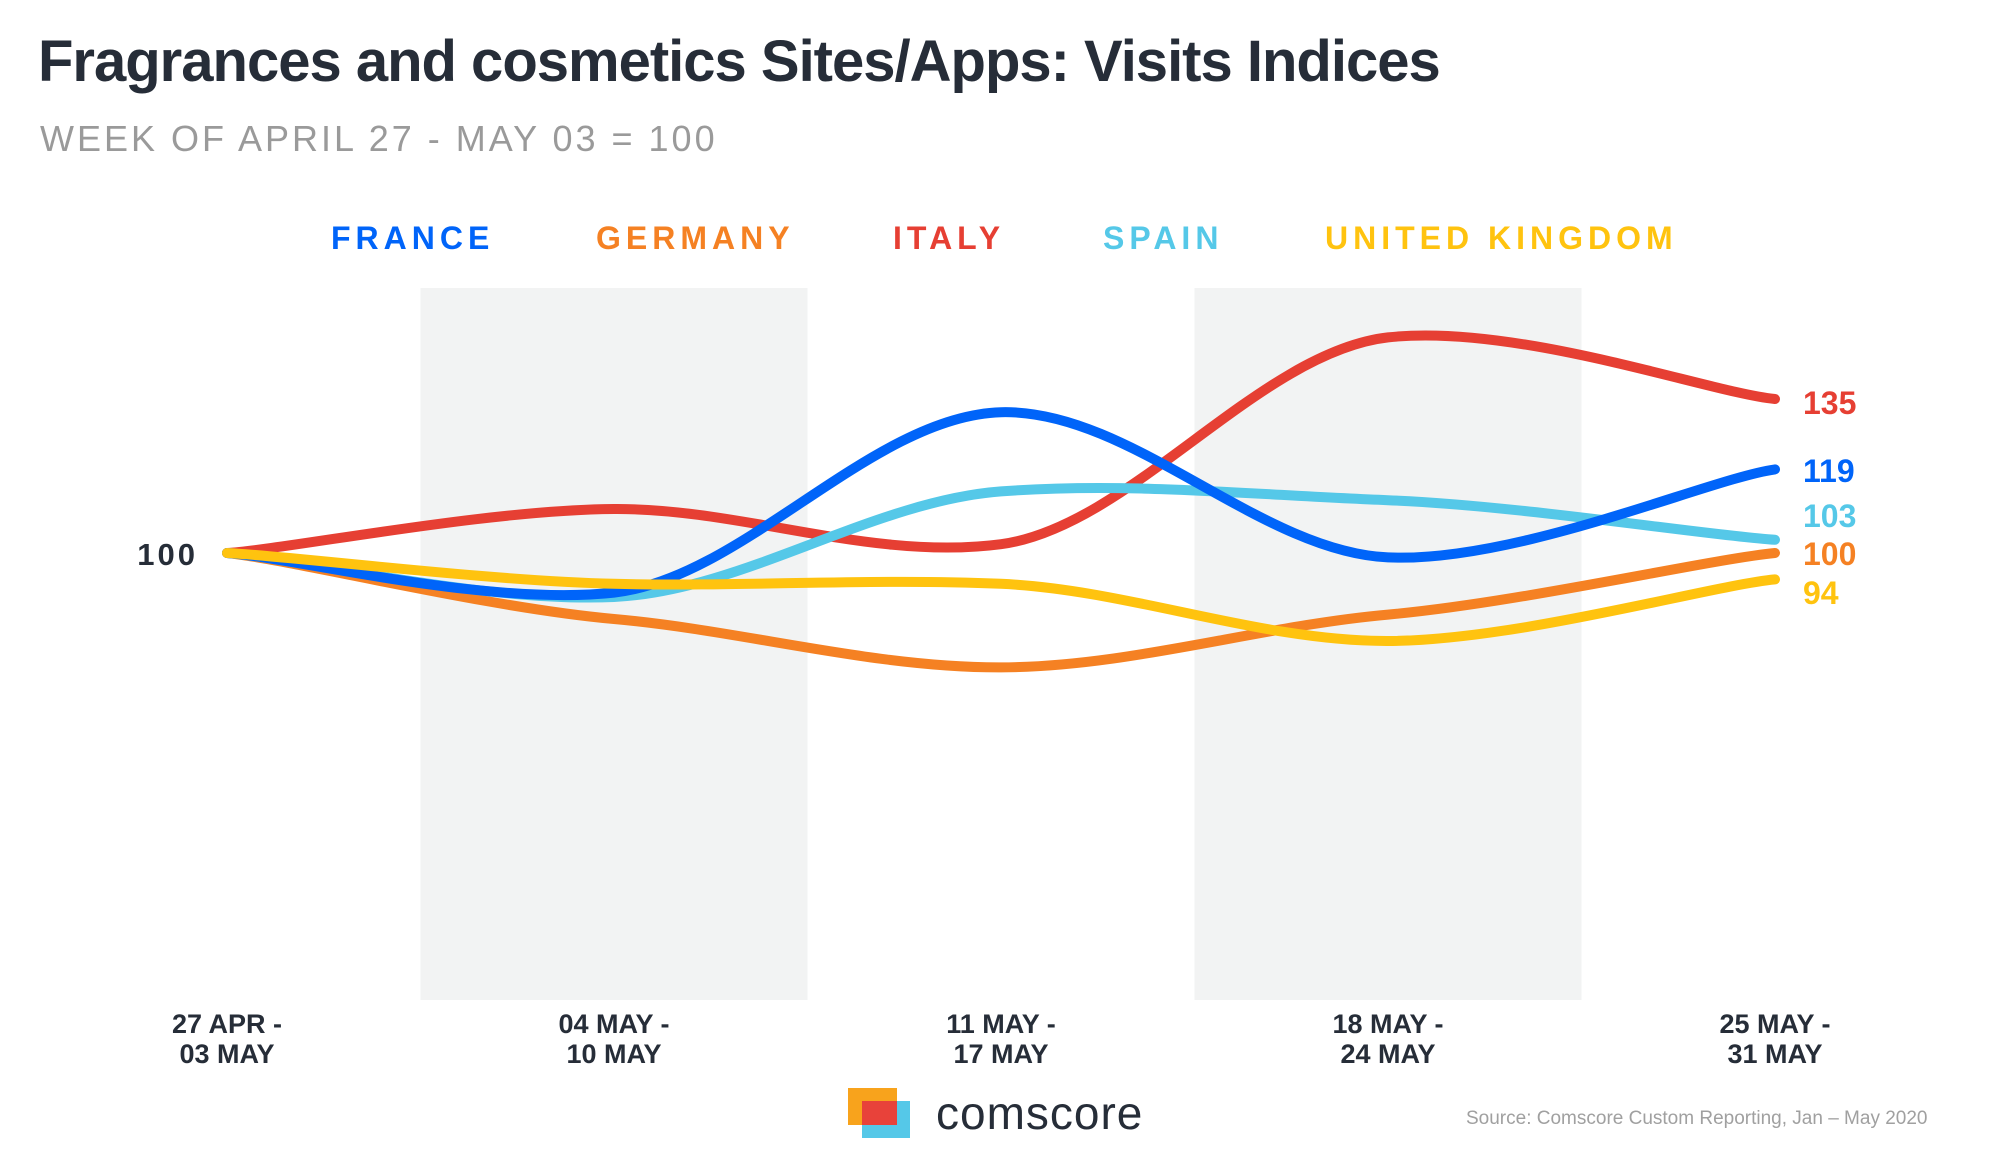  Describe the element at coordinates (1501, 238) in the screenshot. I see `legend-item: UNITED KINGDOM` at that location.